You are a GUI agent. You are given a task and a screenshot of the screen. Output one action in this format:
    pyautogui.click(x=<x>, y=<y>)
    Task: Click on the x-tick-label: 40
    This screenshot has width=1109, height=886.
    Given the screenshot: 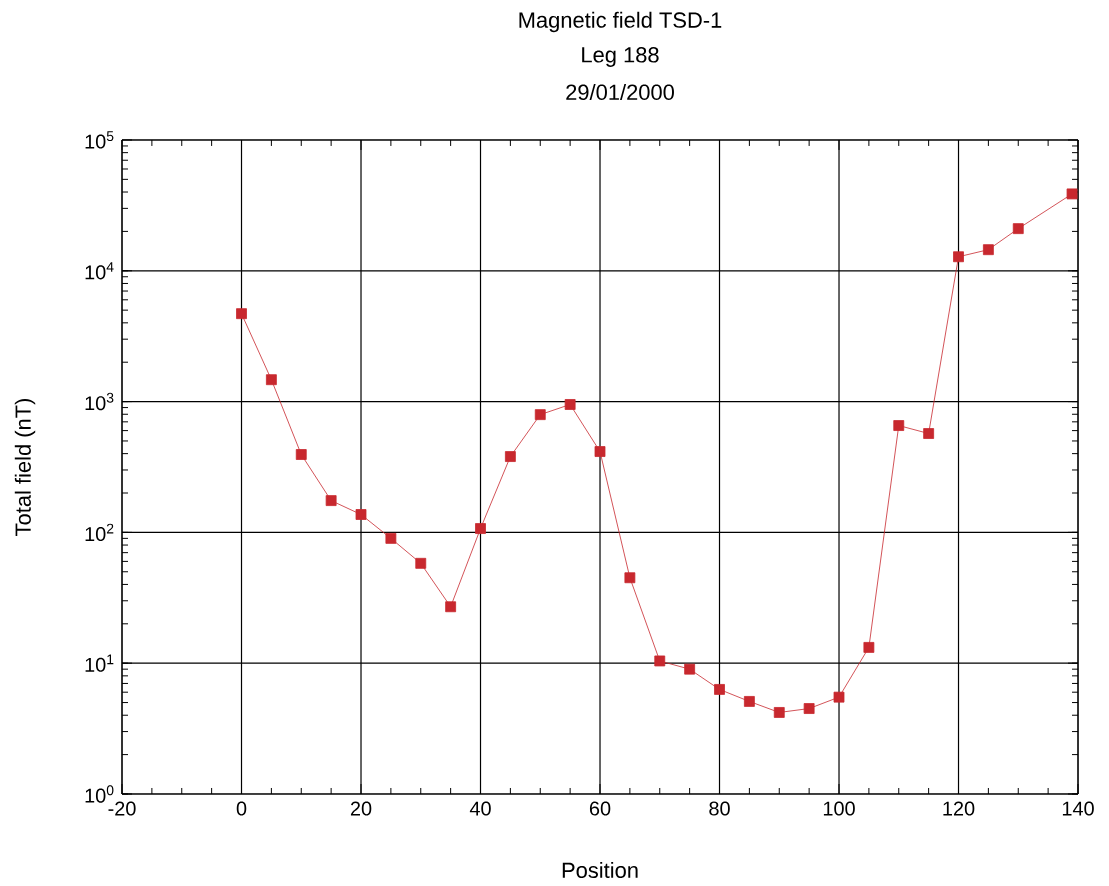 What is the action you would take?
    pyautogui.click(x=480, y=808)
    